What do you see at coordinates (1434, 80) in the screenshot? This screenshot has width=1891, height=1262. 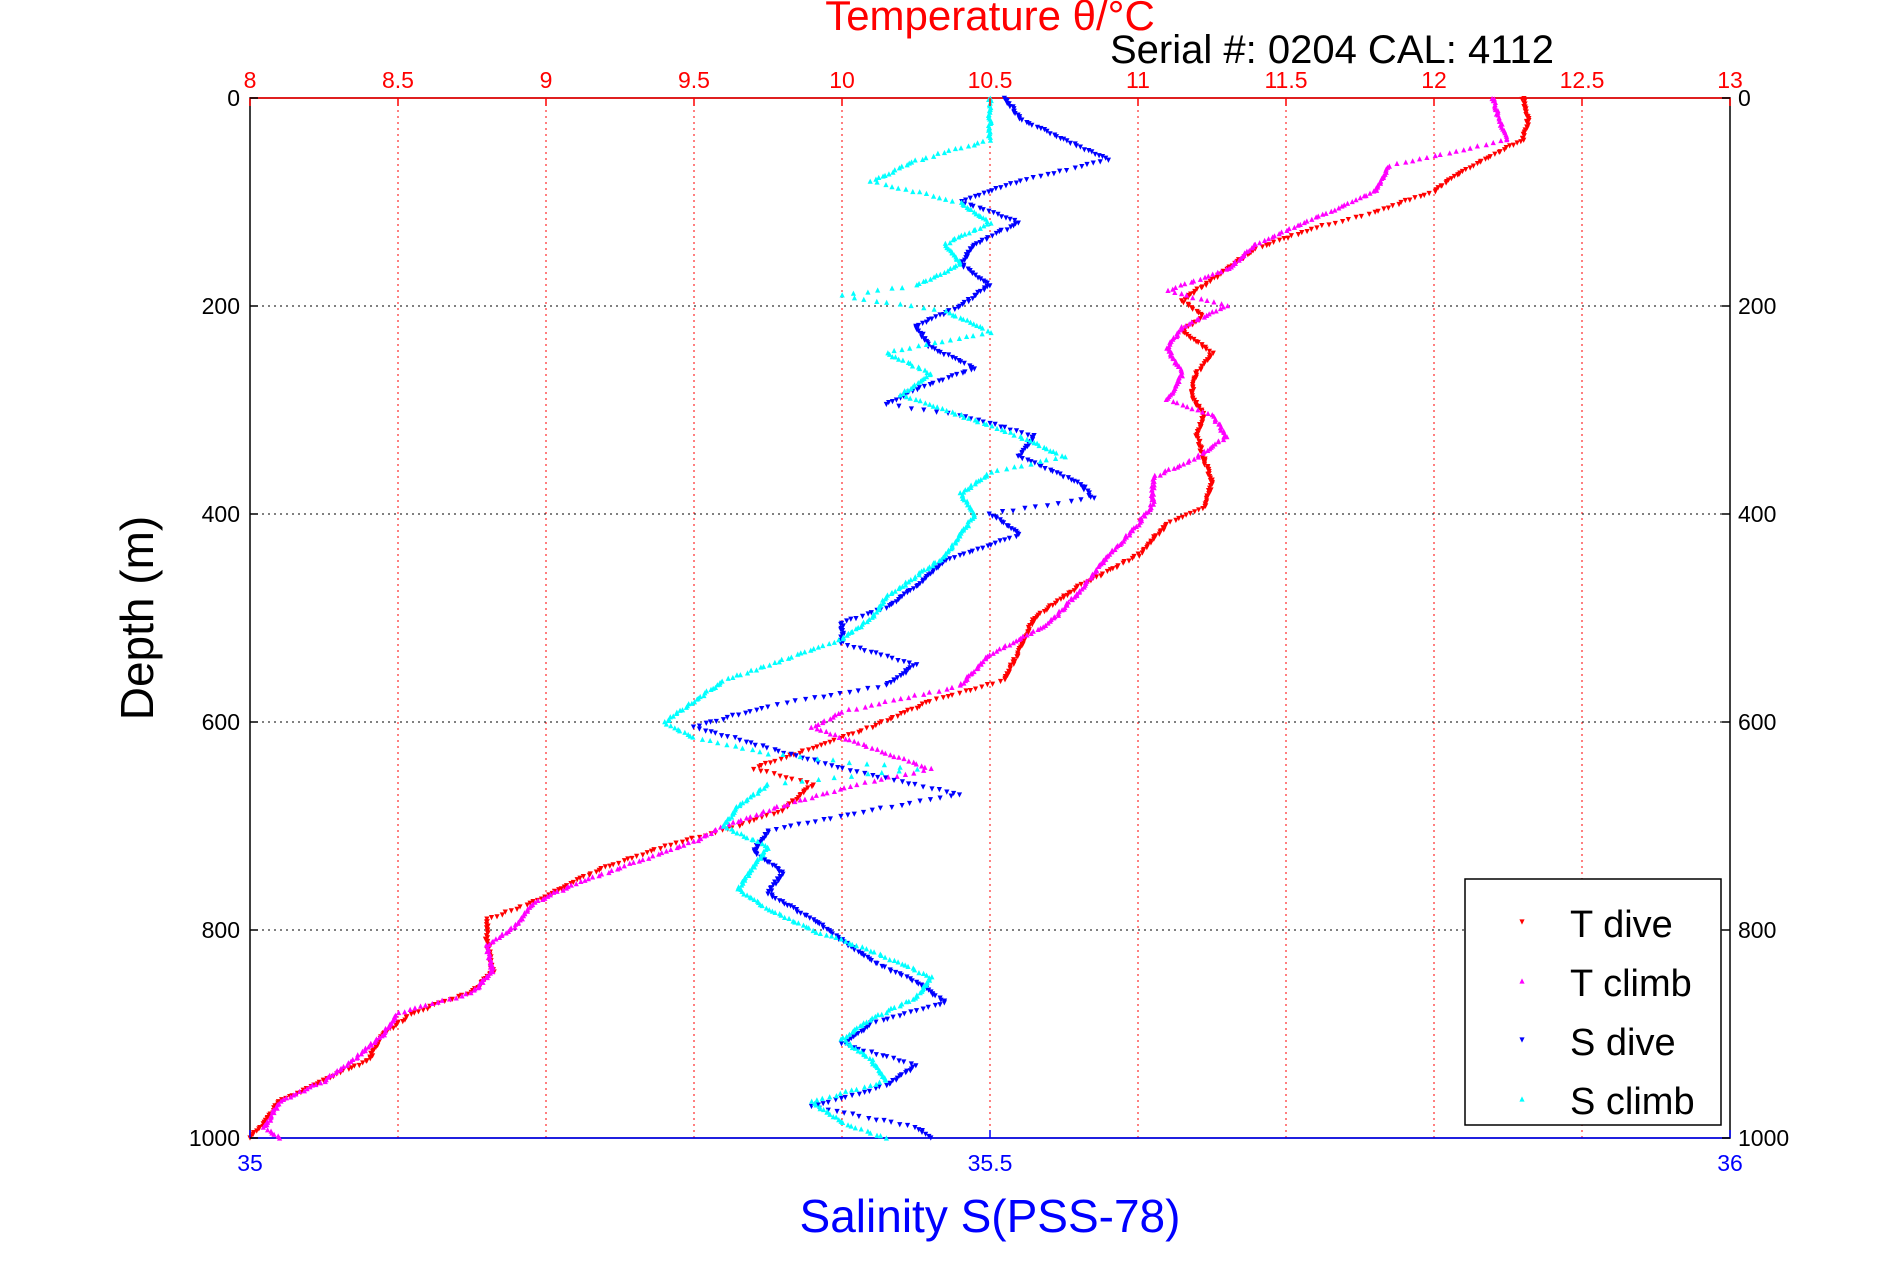 I see `top-tick-label: 12` at bounding box center [1434, 80].